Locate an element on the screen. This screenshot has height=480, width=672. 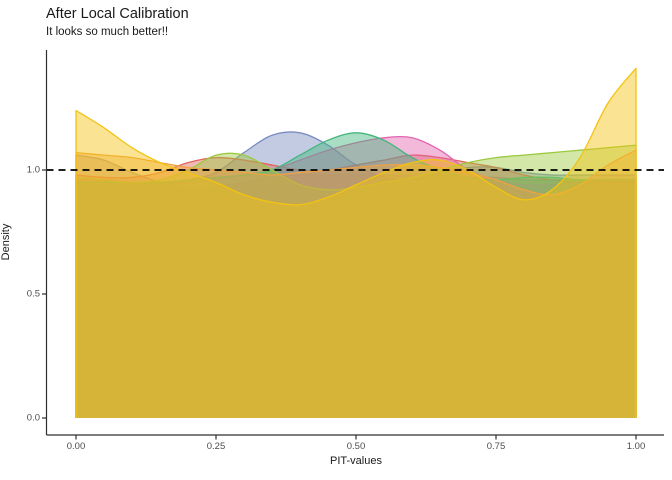
x-axis-title: PIT-values is located at coordinates (356, 461).